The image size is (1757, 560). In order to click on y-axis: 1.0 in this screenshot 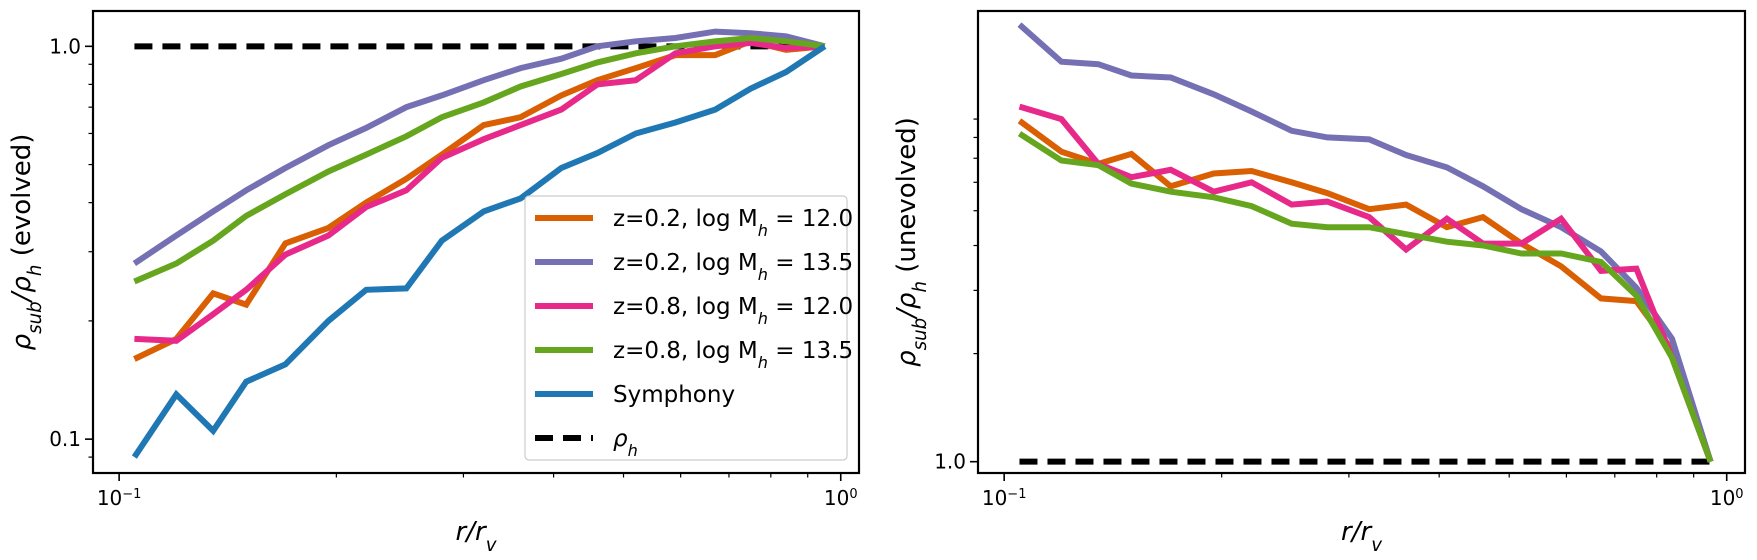, I will do `click(956, 296)`.